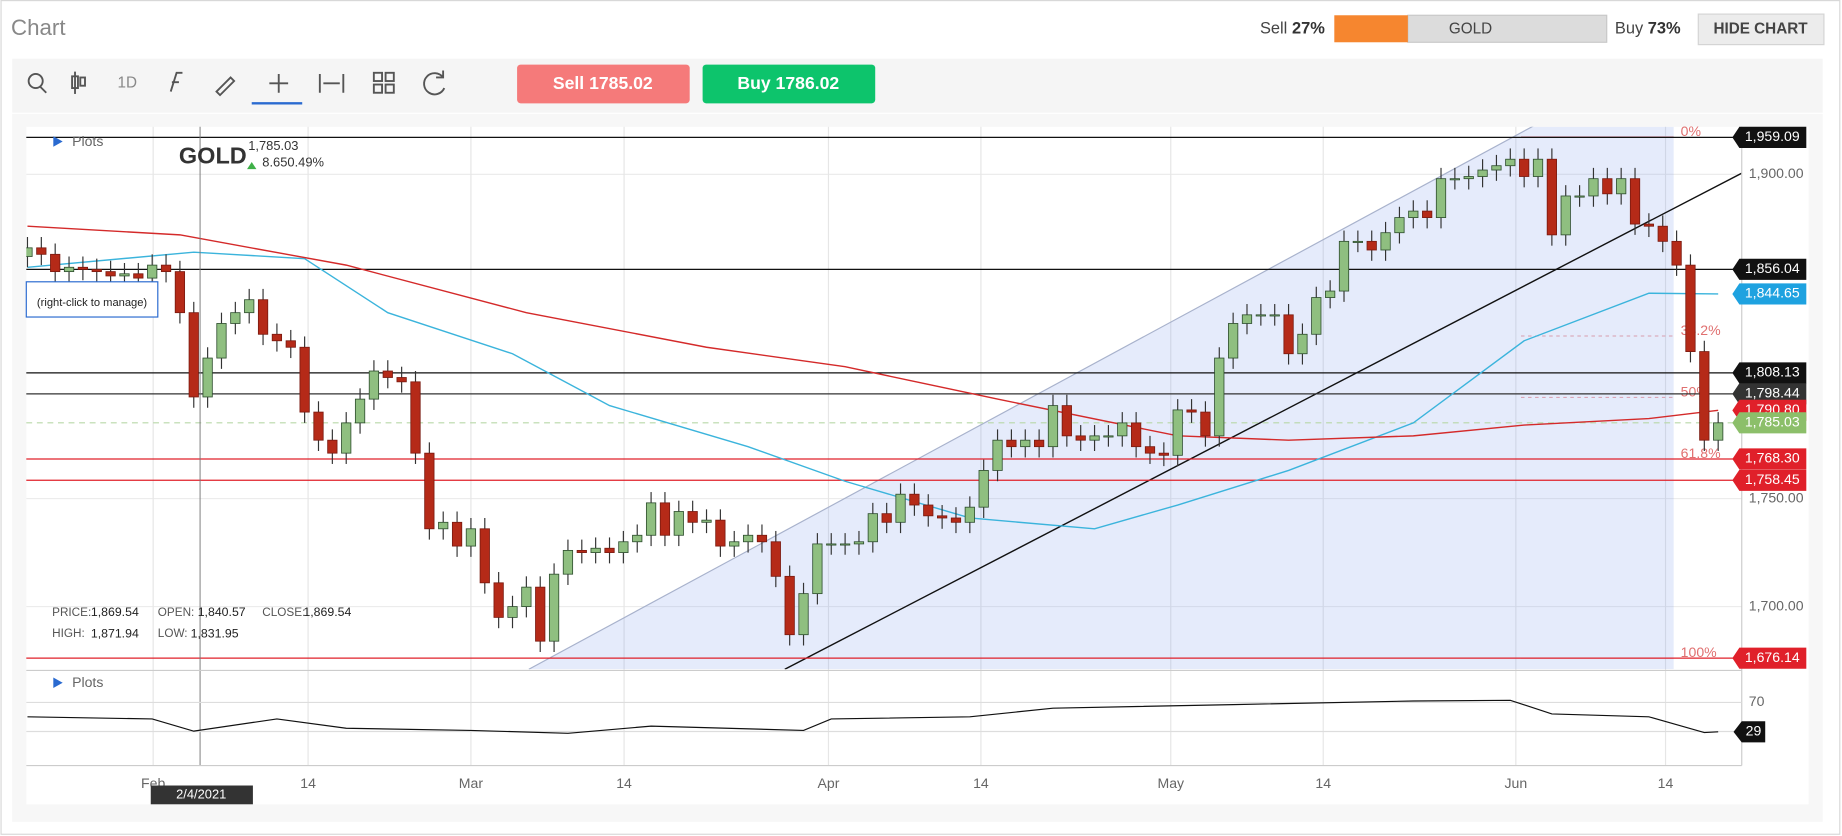 This screenshot has height=836, width=1842. Describe the element at coordinates (896, 718) in the screenshot. I see `oscillator-plot: 70 29` at that location.